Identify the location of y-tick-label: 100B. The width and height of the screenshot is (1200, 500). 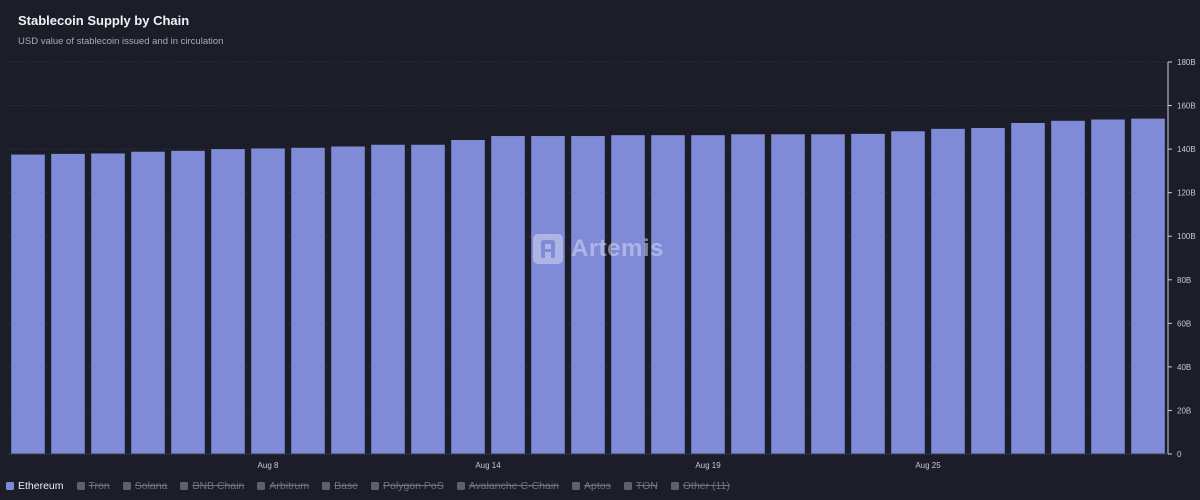
(1186, 236).